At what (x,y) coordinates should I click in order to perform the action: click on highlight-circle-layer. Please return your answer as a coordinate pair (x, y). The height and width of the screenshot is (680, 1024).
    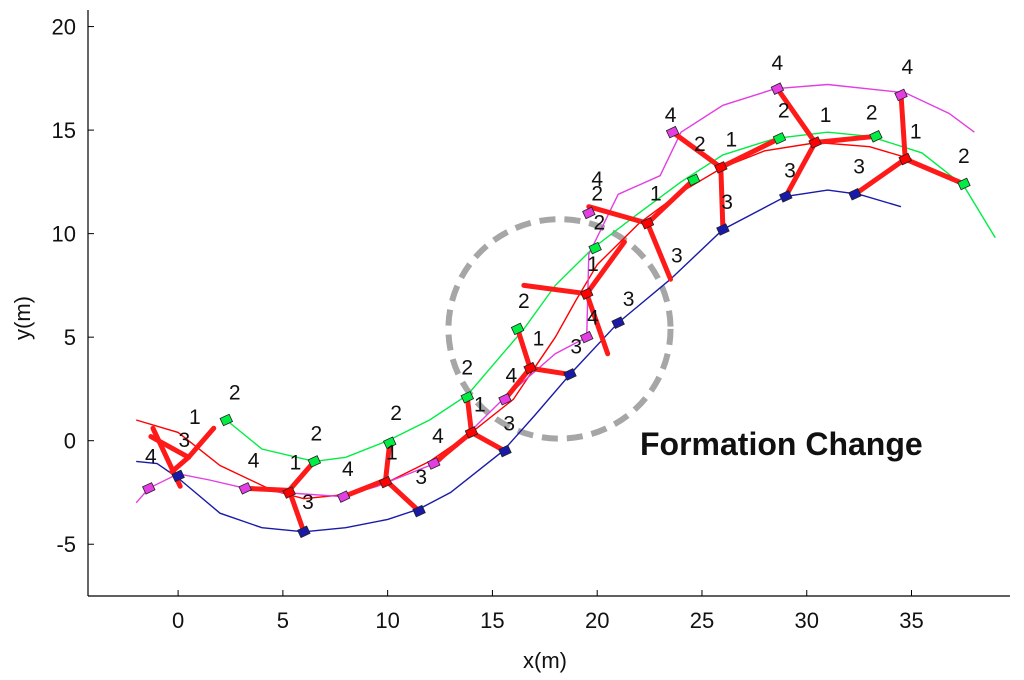
    Looking at the image, I should click on (559, 329).